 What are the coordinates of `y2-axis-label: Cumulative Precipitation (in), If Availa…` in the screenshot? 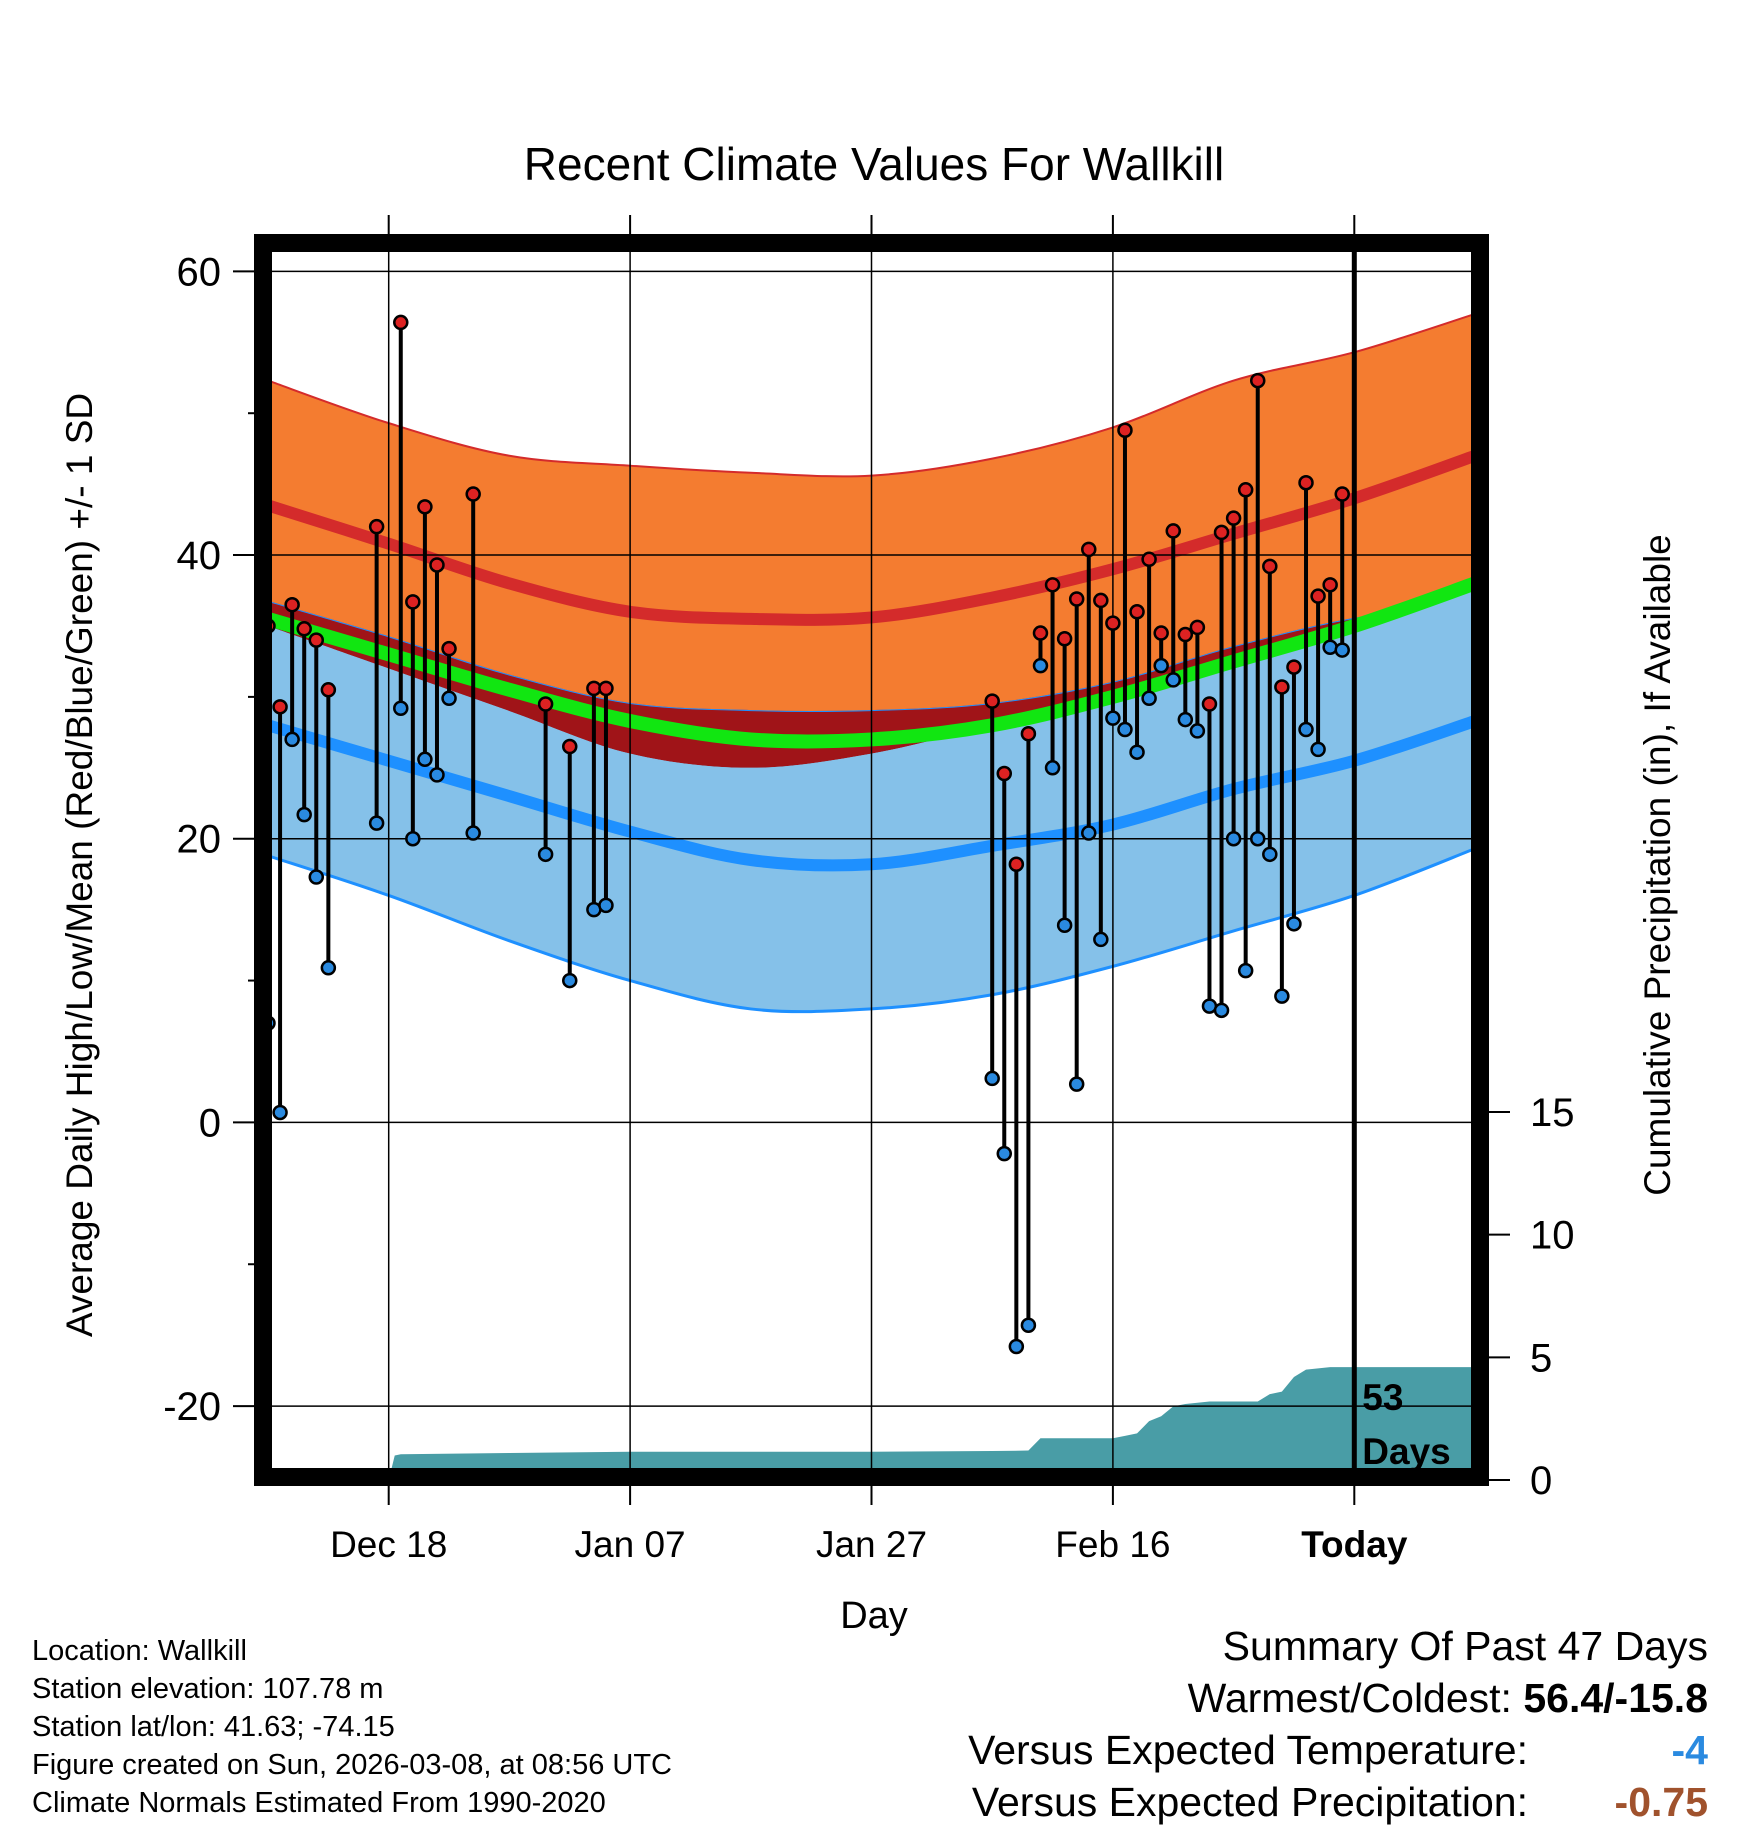 It's located at (1657, 865).